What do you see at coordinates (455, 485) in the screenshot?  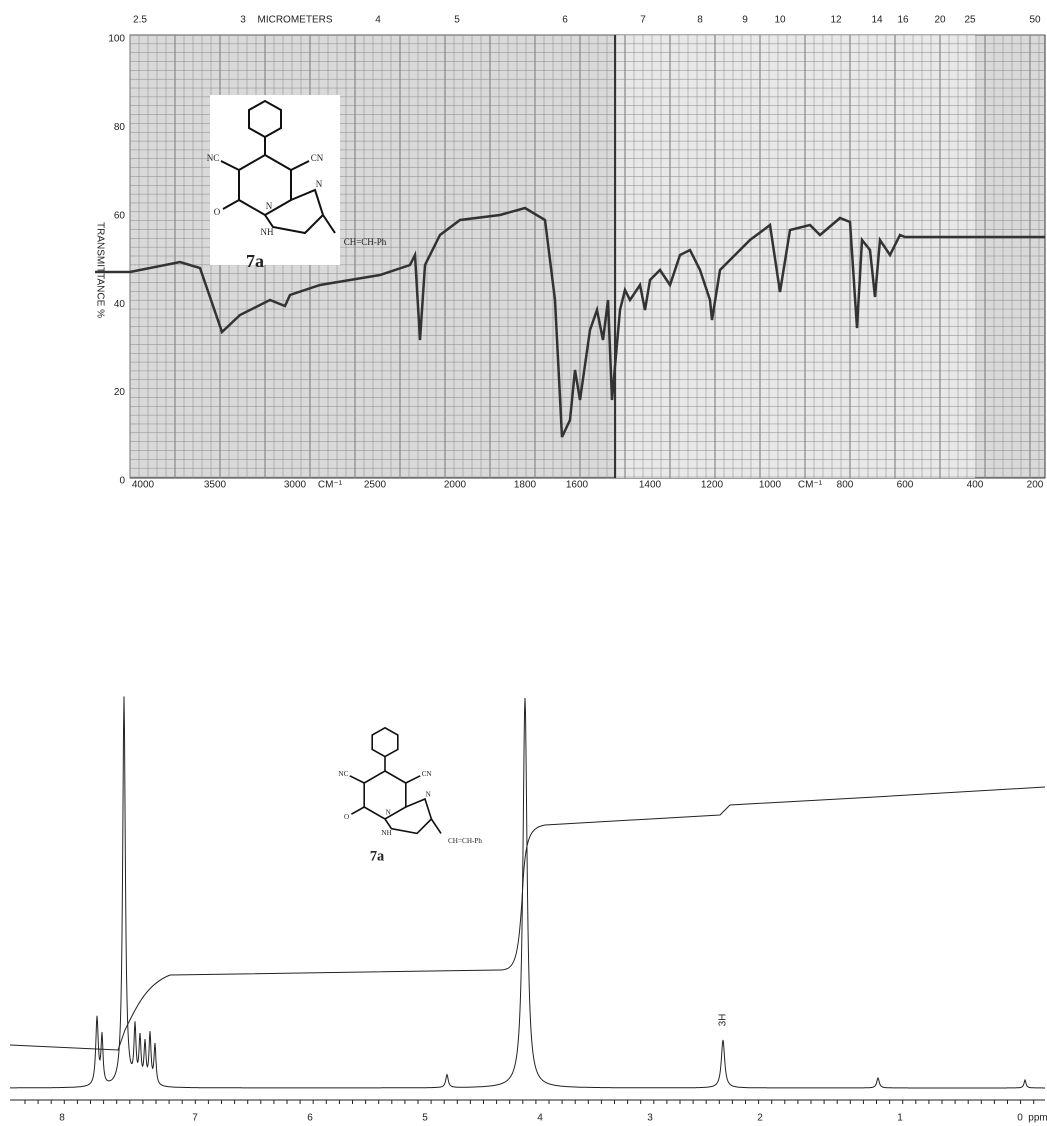 I see `wavenumber-tick: 2000` at bounding box center [455, 485].